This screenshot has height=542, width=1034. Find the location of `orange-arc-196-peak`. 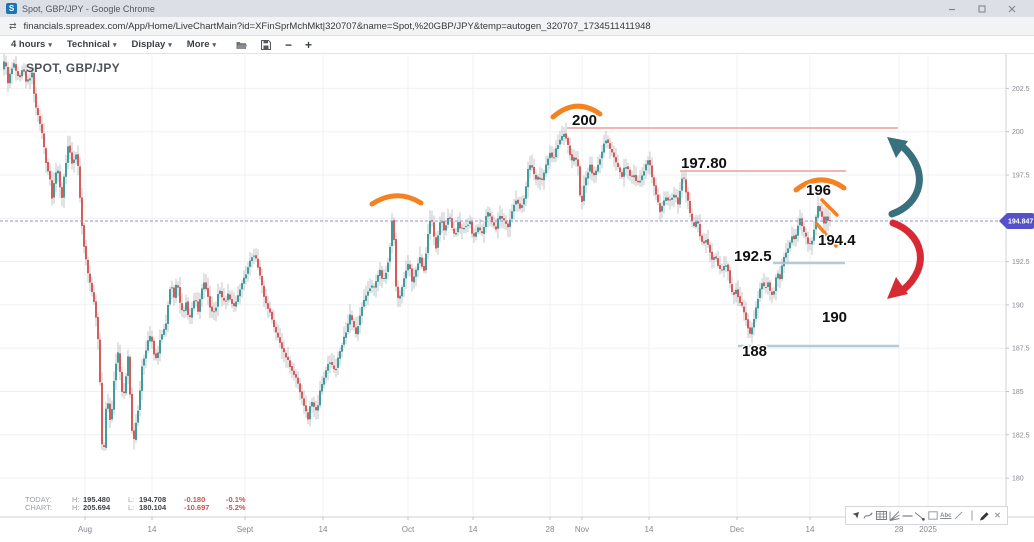

orange-arc-196-peak is located at coordinates (820, 185).